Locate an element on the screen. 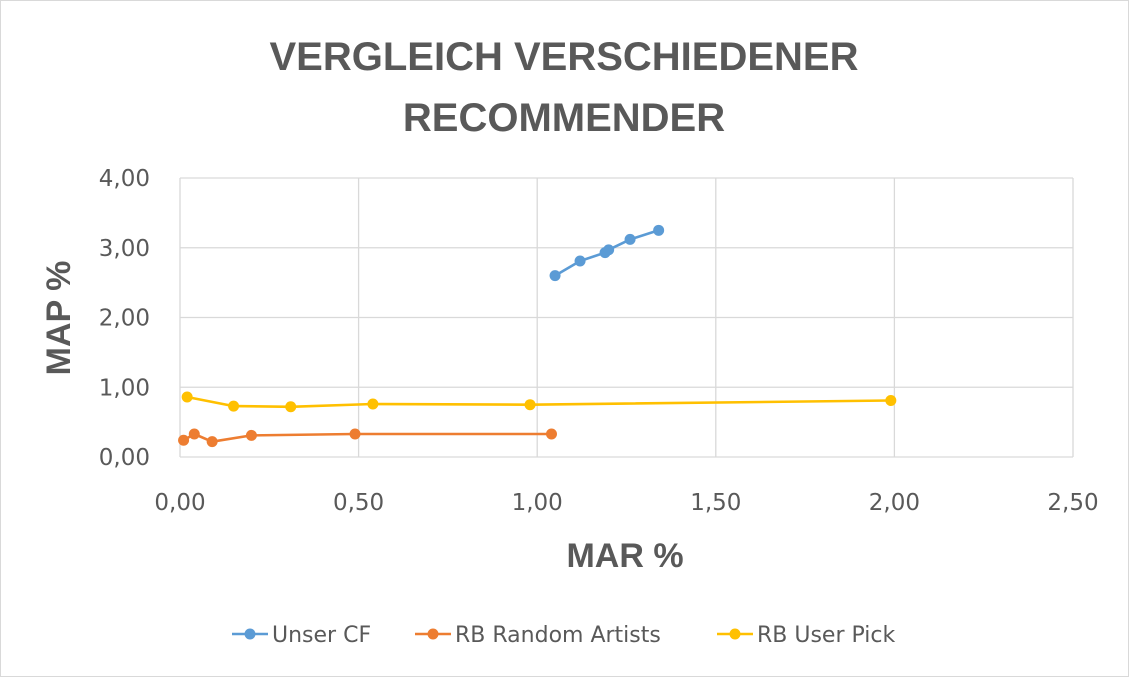  legend-item: Unser CF is located at coordinates (301, 635).